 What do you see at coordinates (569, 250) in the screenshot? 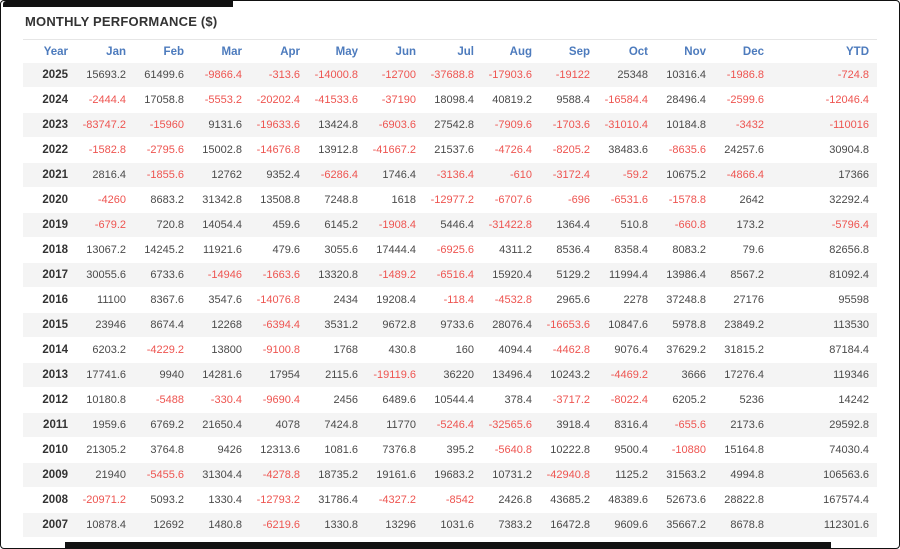
I see `month-value-cell: 8536.4` at bounding box center [569, 250].